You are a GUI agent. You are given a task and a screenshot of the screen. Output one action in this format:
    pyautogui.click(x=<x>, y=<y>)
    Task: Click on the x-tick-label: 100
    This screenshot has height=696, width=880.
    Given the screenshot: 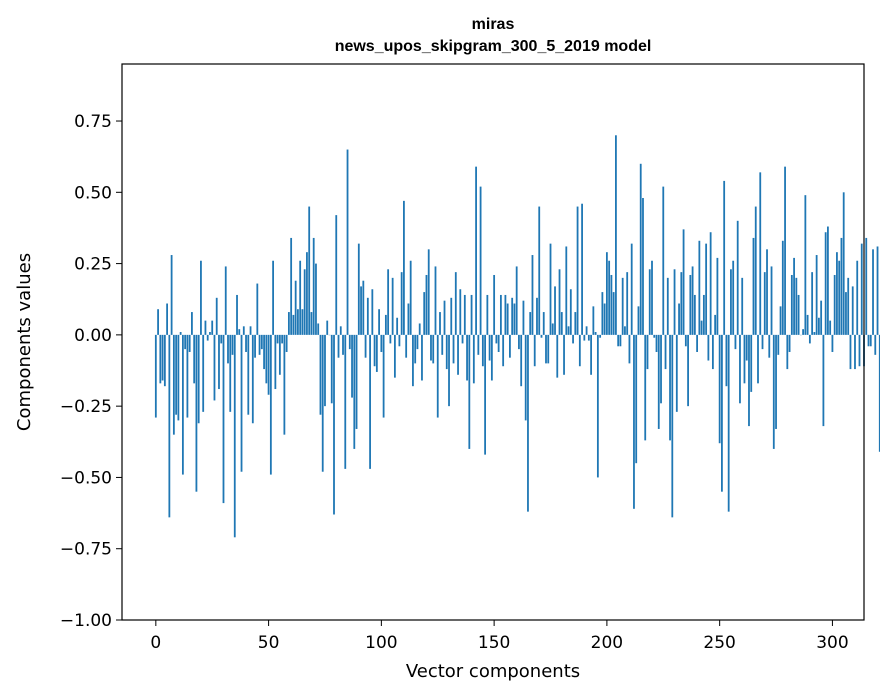 What is the action you would take?
    pyautogui.click(x=381, y=643)
    